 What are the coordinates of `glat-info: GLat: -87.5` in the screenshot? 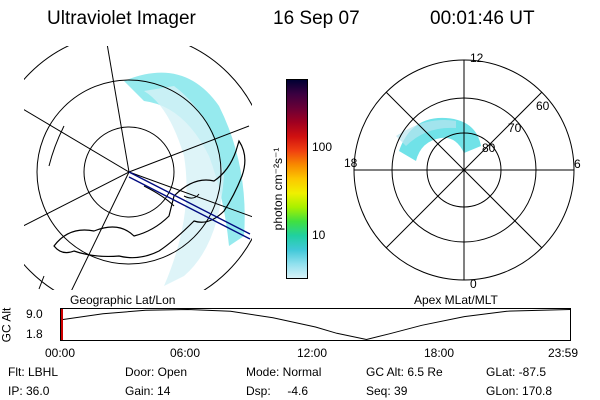 It's located at (516, 372).